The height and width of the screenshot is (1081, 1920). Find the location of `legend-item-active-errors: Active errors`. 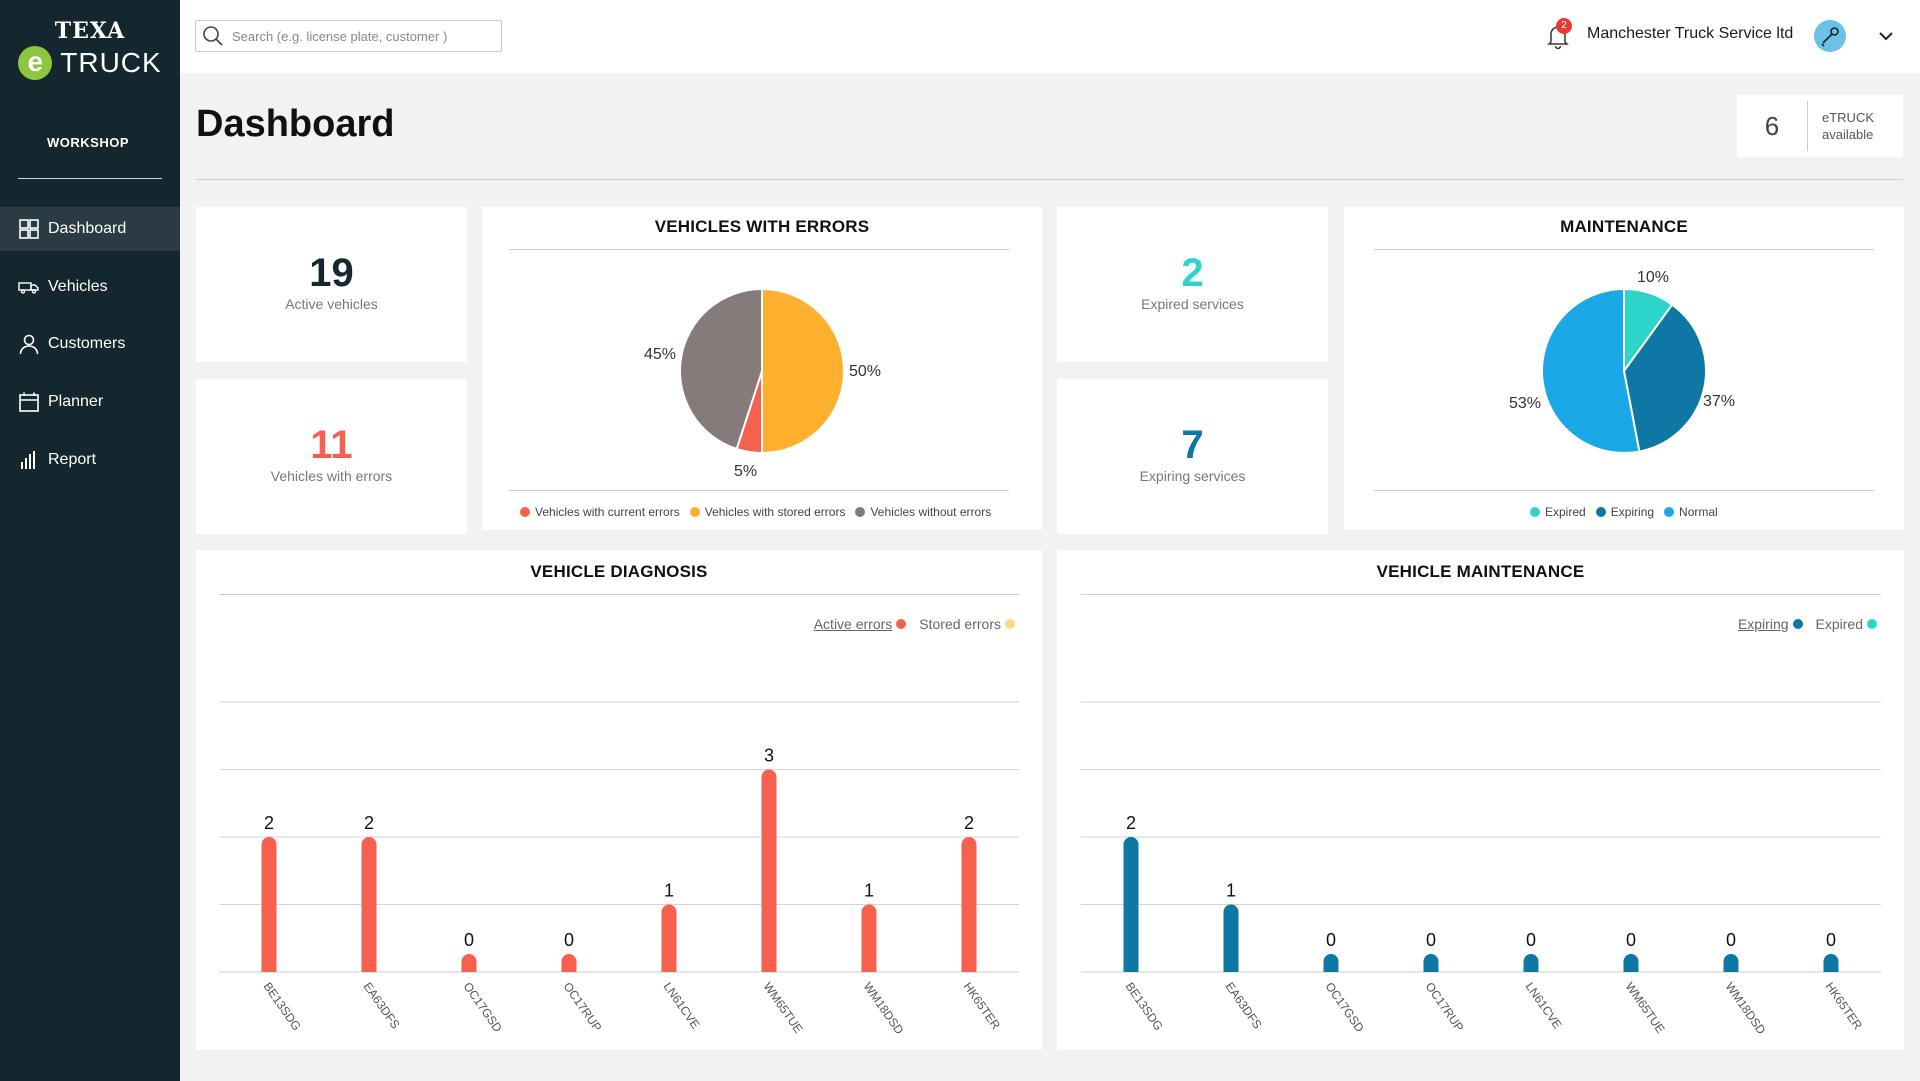

legend-item-active-errors: Active errors is located at coordinates (853, 624).